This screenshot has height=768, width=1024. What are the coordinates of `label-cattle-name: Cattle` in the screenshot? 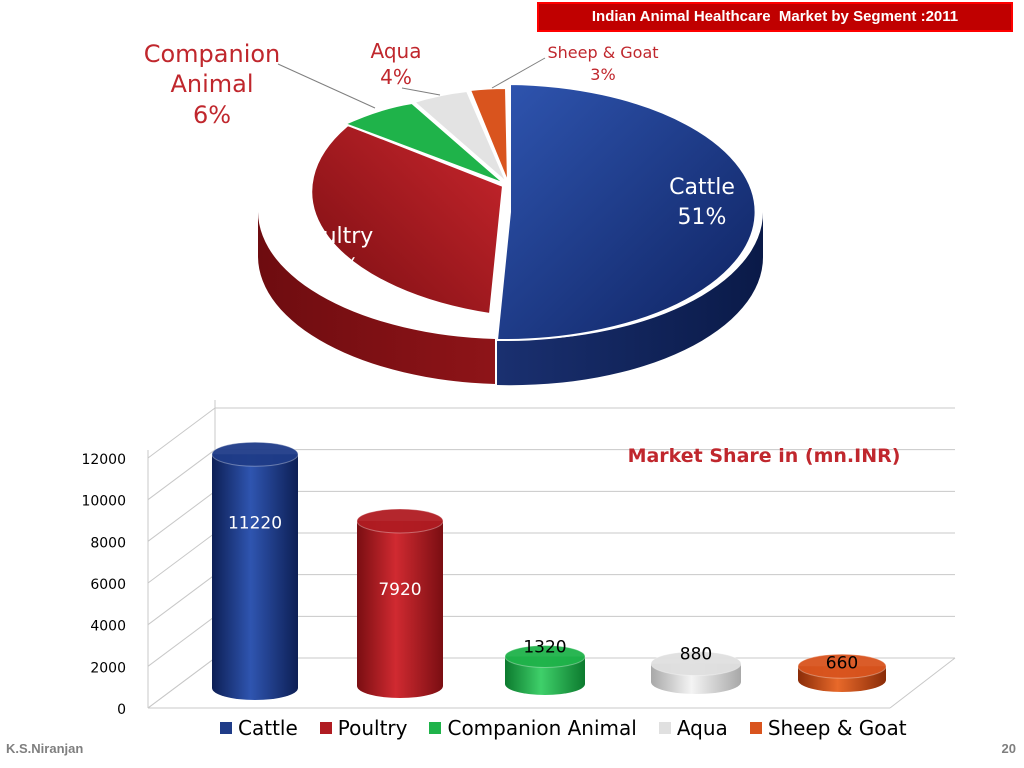 It's located at (702, 187).